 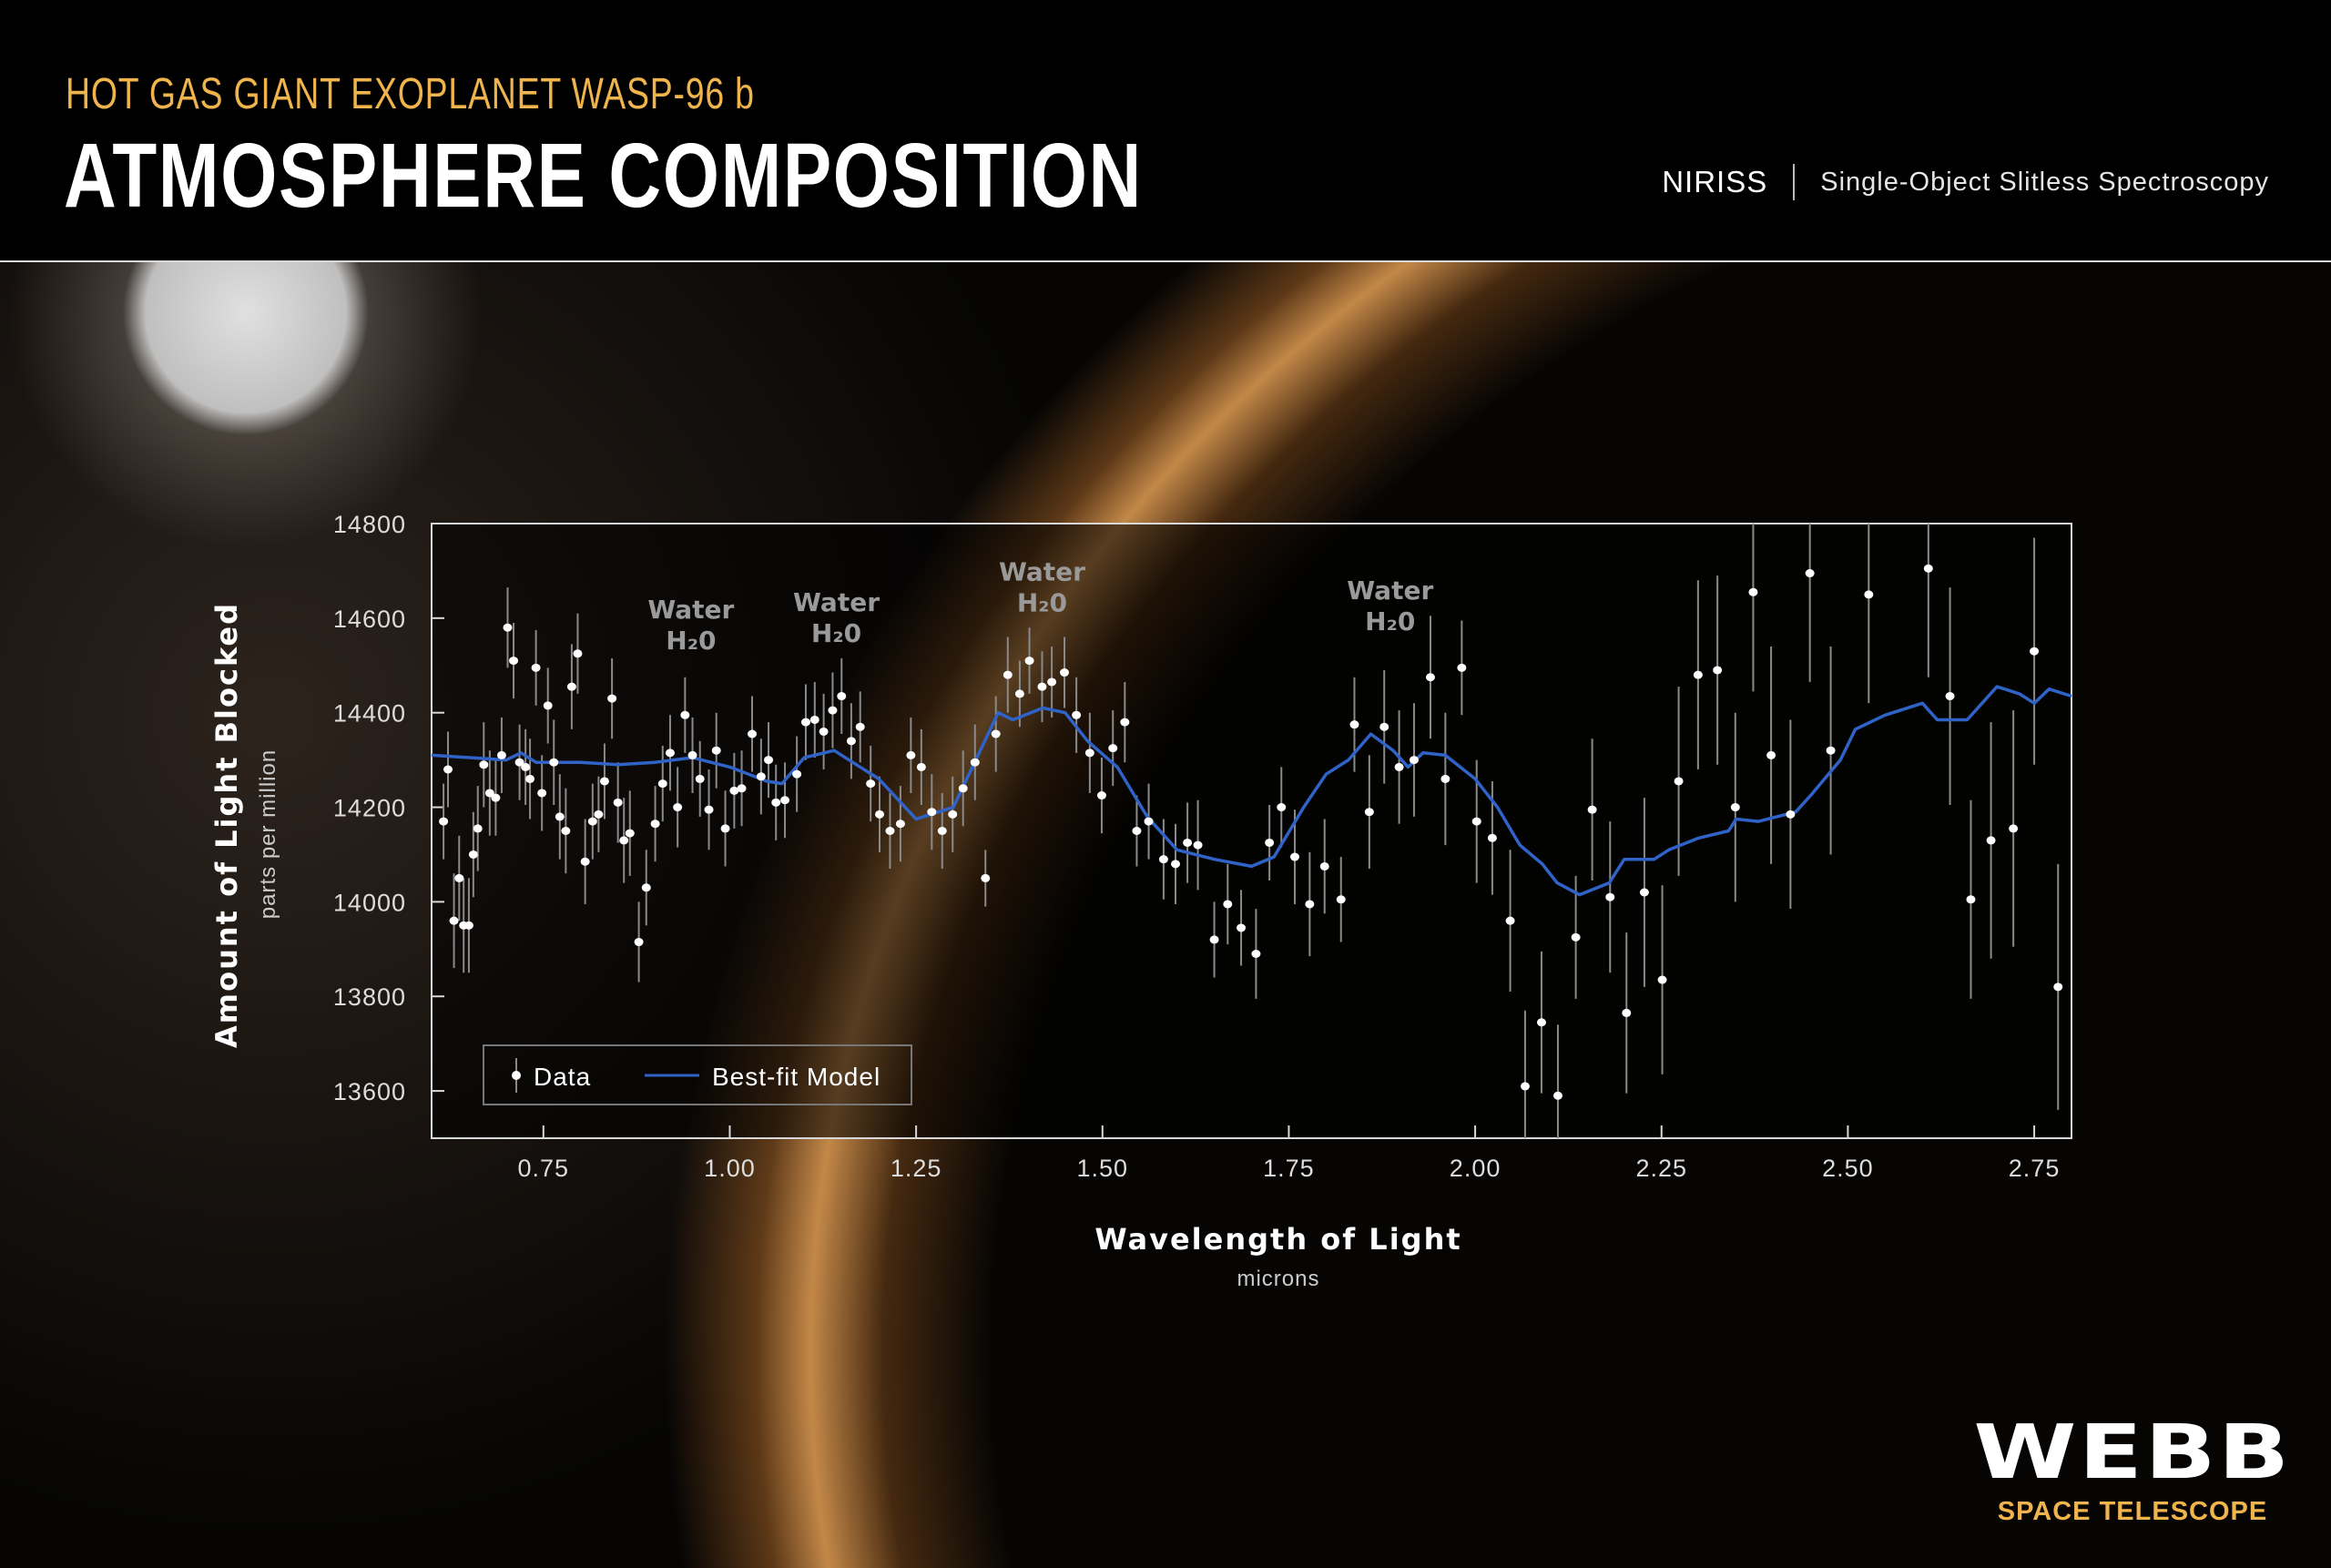 I want to click on legend-box, so click(x=697, y=1074).